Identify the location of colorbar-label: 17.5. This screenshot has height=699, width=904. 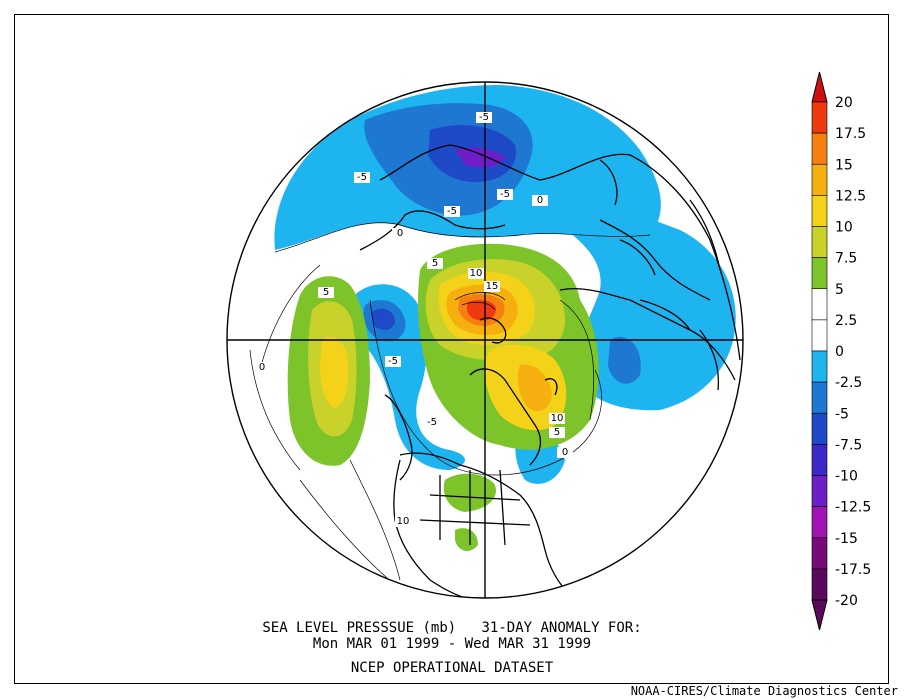
(850, 134).